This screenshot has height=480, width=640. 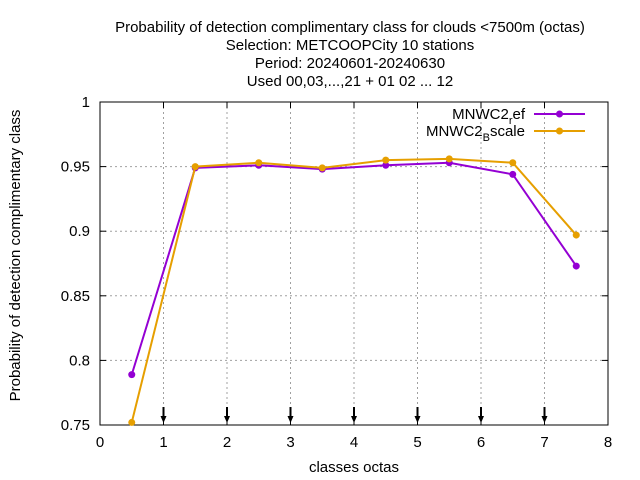 I want to click on y-tick-label: 0.75, so click(x=75, y=425).